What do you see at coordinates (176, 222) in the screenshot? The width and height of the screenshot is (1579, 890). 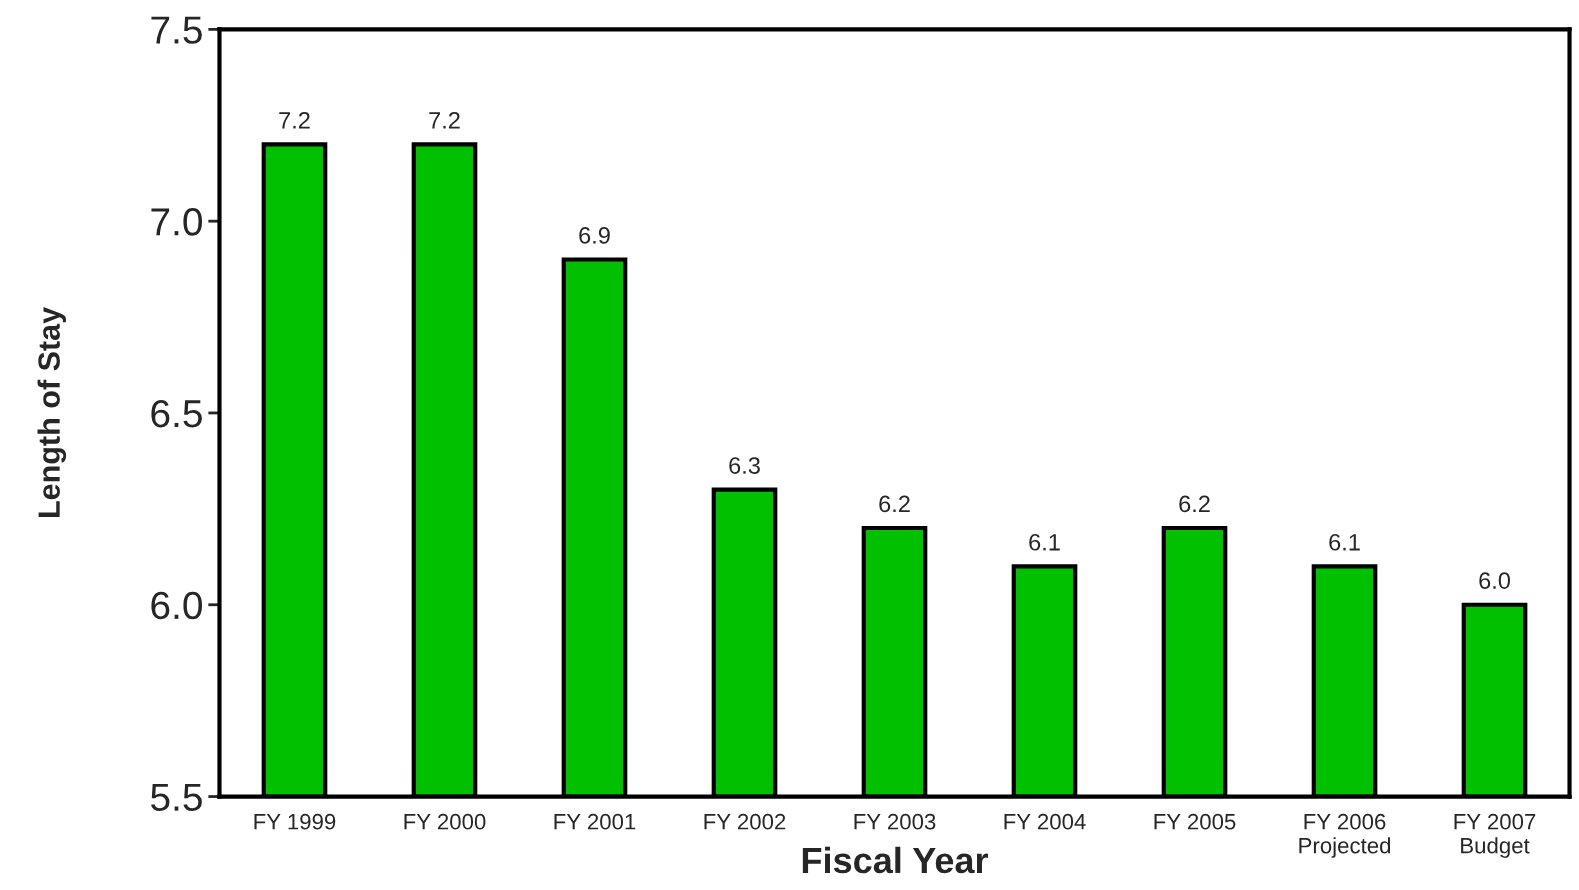 I see `y-tick-label: 7.0` at bounding box center [176, 222].